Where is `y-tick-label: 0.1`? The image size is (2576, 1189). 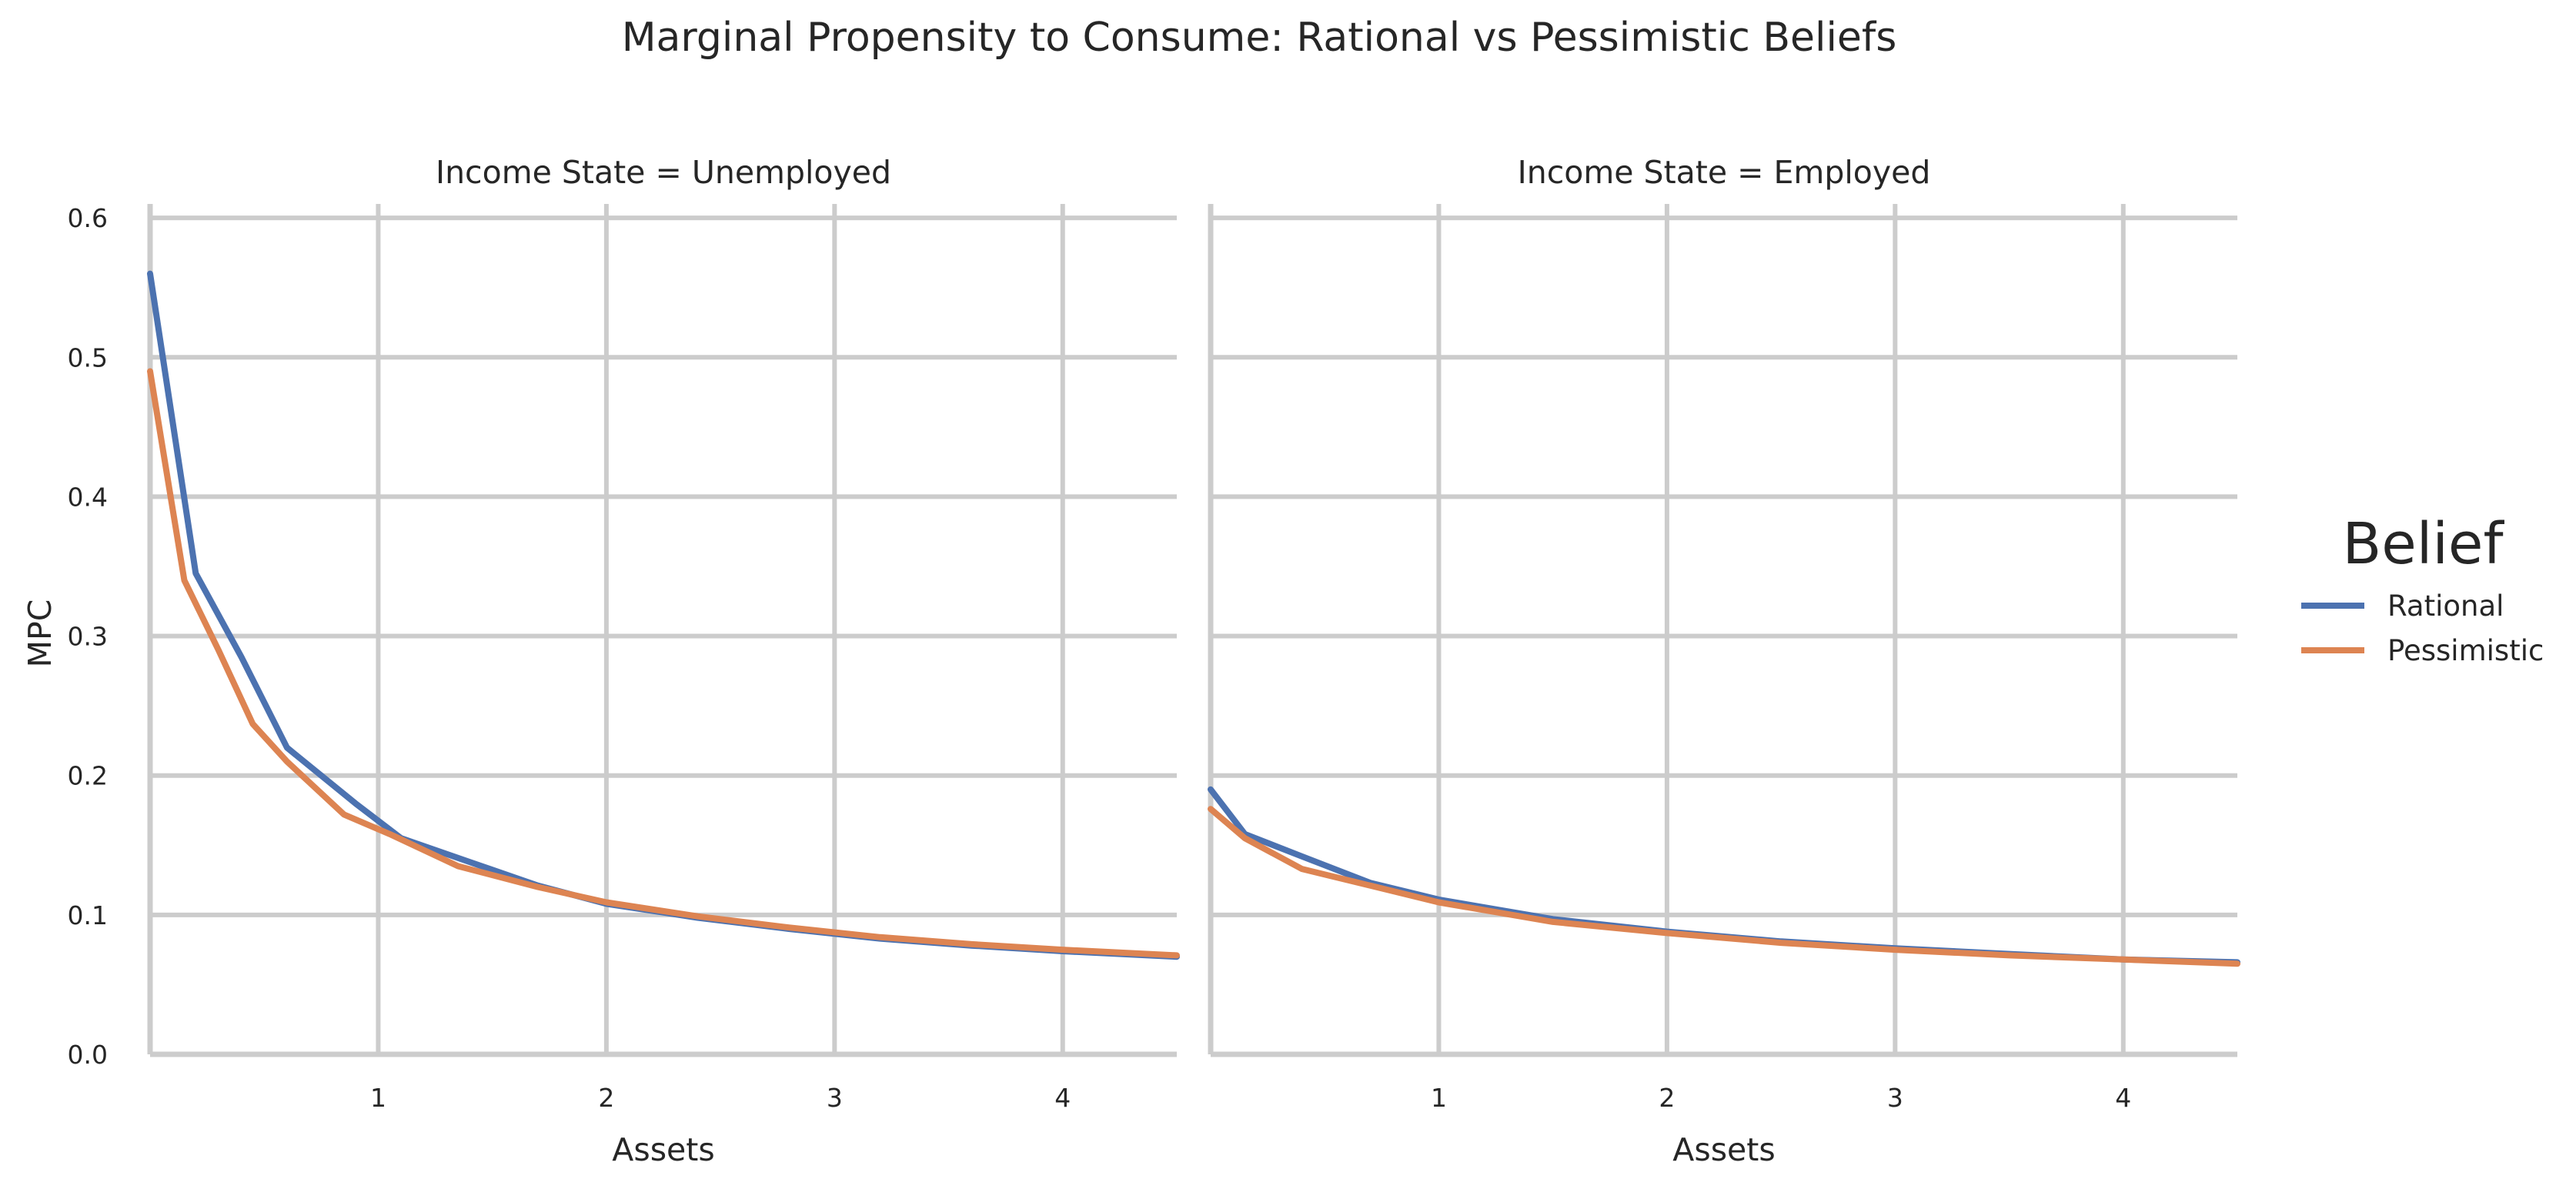 y-tick-label: 0.1 is located at coordinates (88, 915).